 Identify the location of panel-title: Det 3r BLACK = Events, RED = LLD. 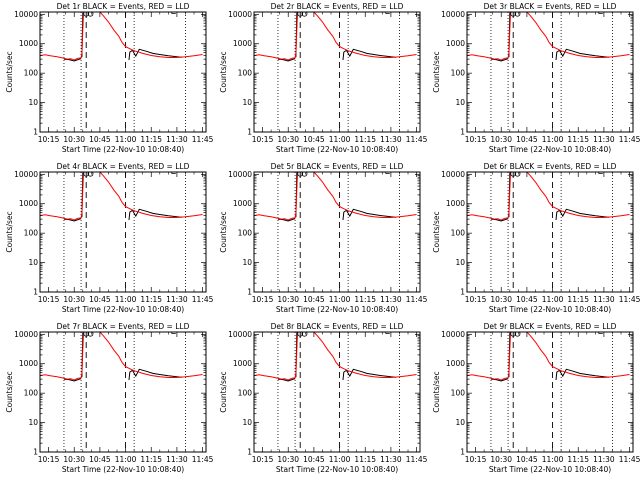
(550, 6).